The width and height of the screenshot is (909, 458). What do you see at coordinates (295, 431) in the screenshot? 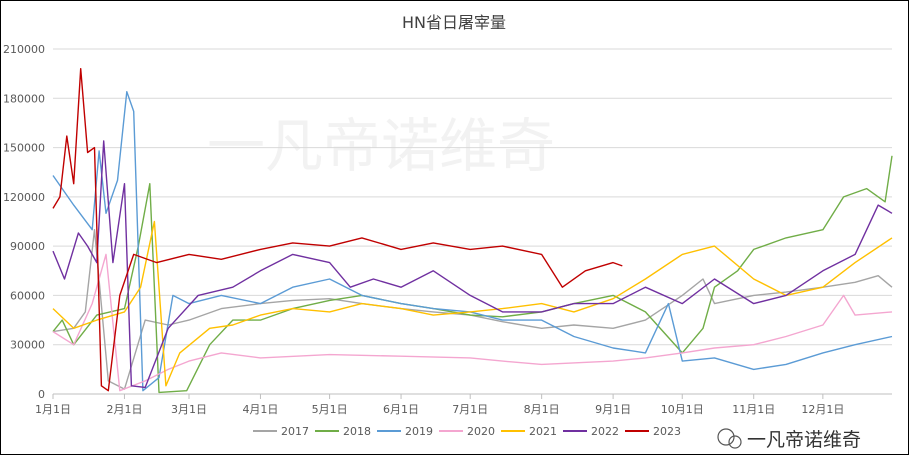
I see `legend-label-2017: 2017` at bounding box center [295, 431].